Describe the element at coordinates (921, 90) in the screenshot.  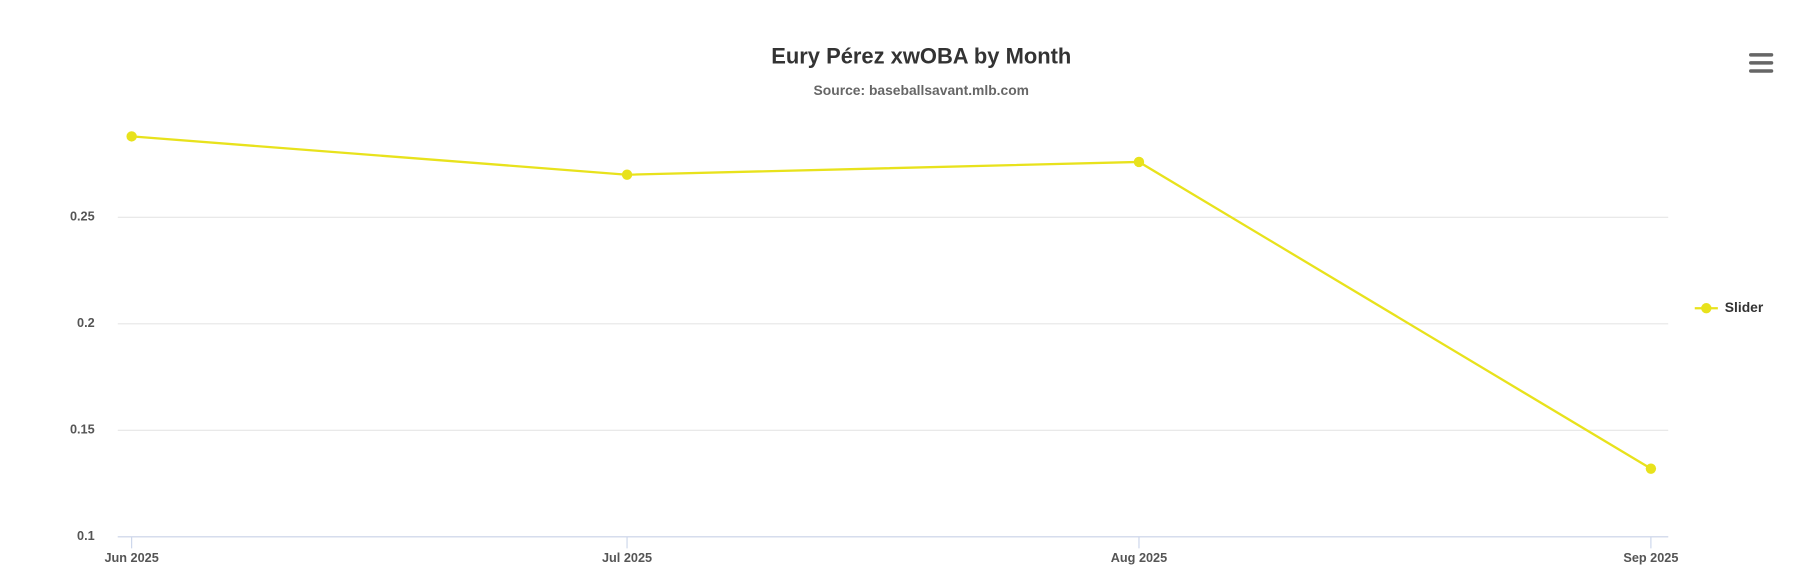
I see `chart-subtitle: Source: baseballsavant.mlb.com` at that location.